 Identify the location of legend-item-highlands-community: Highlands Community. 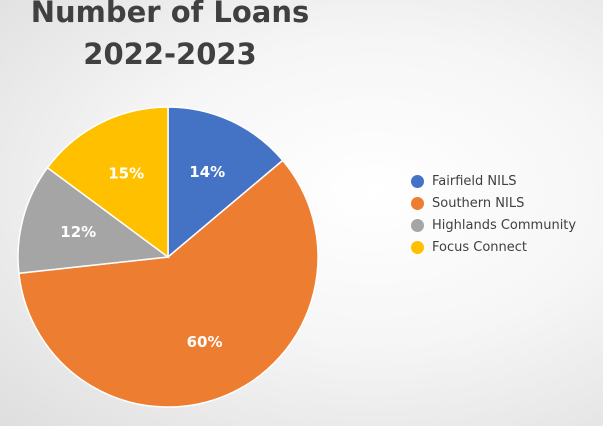
(506, 225).